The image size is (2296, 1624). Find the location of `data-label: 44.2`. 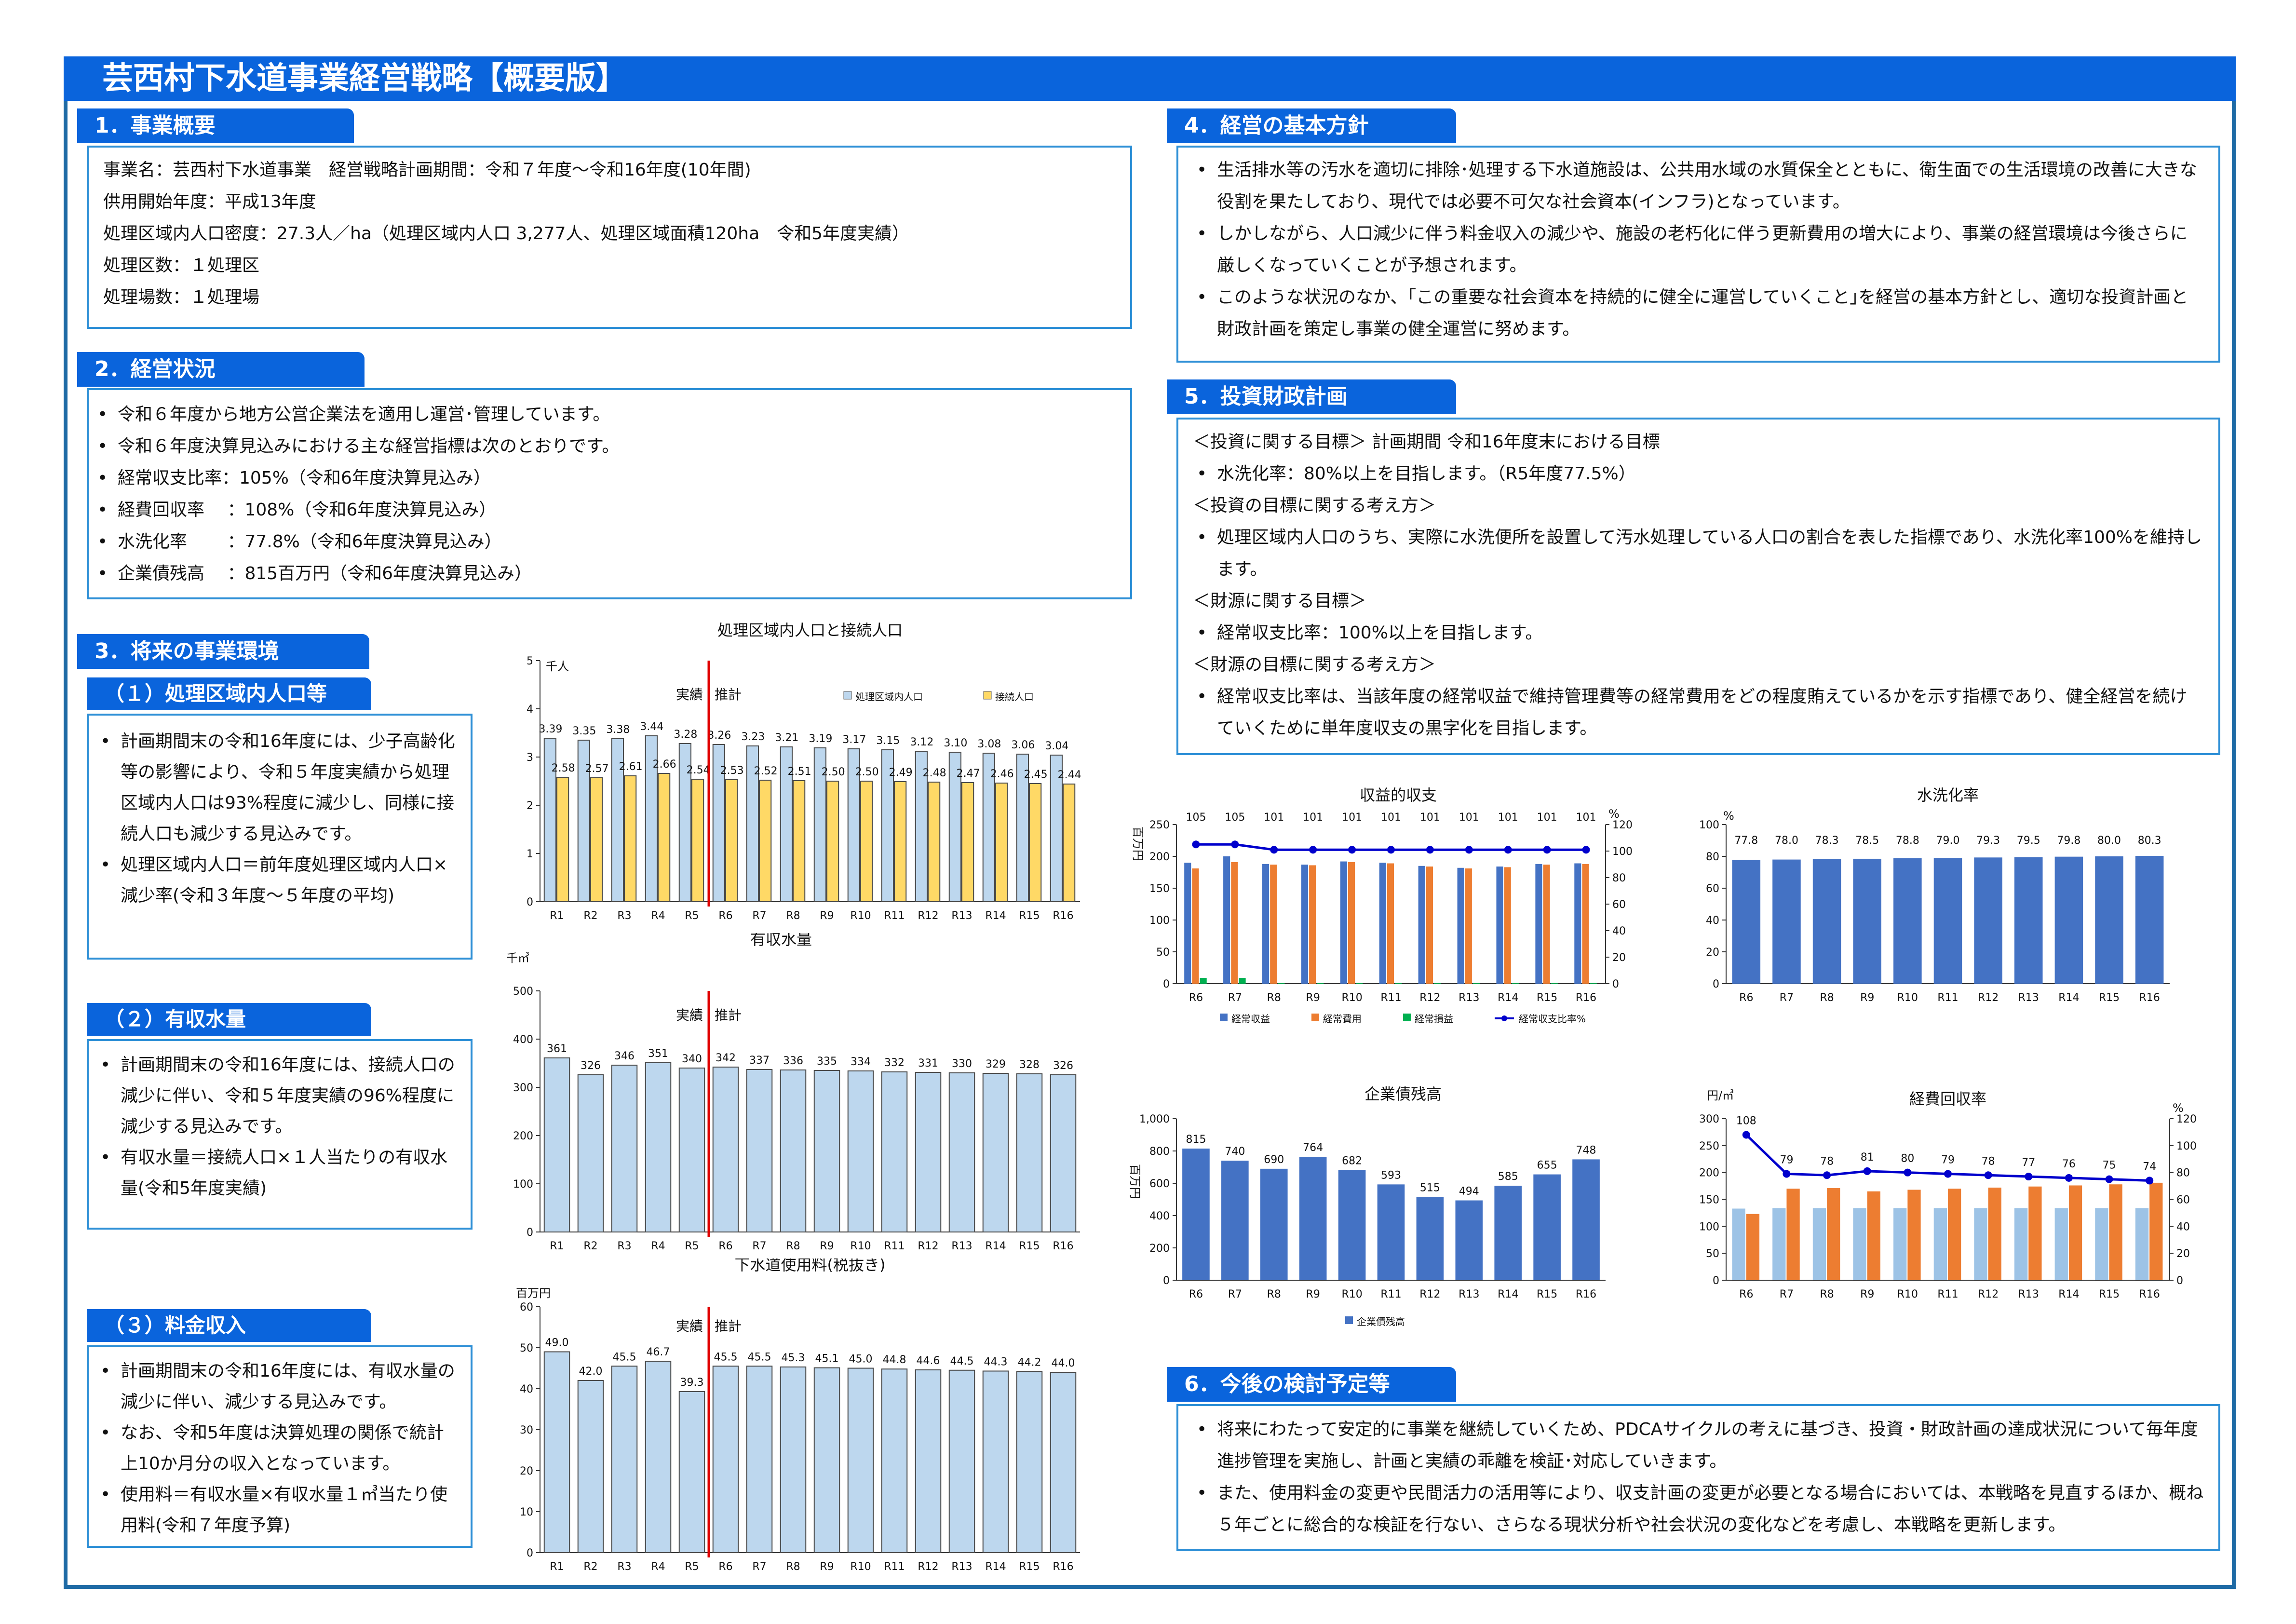

data-label: 44.2 is located at coordinates (1029, 1362).